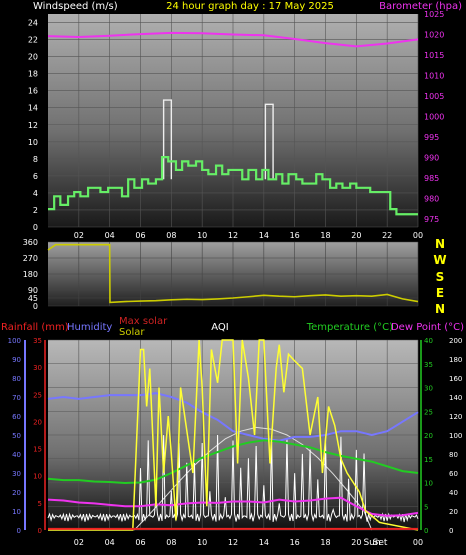  Describe the element at coordinates (453, 493) in the screenshot. I see `solar-tick-label: 40` at that location.